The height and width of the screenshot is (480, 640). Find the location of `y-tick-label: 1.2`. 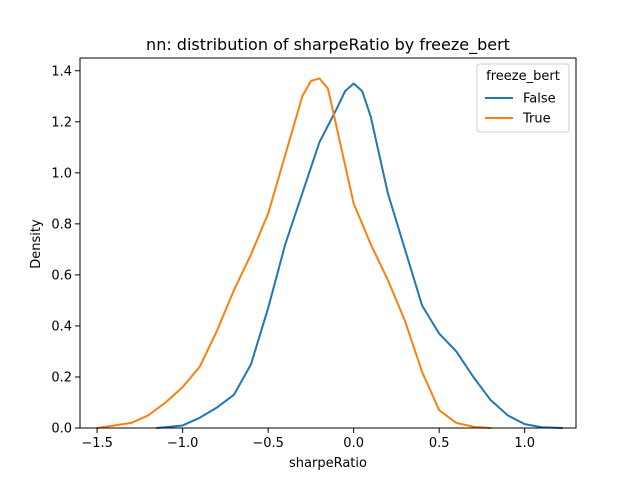

y-tick-label: 1.2 is located at coordinates (61, 122).